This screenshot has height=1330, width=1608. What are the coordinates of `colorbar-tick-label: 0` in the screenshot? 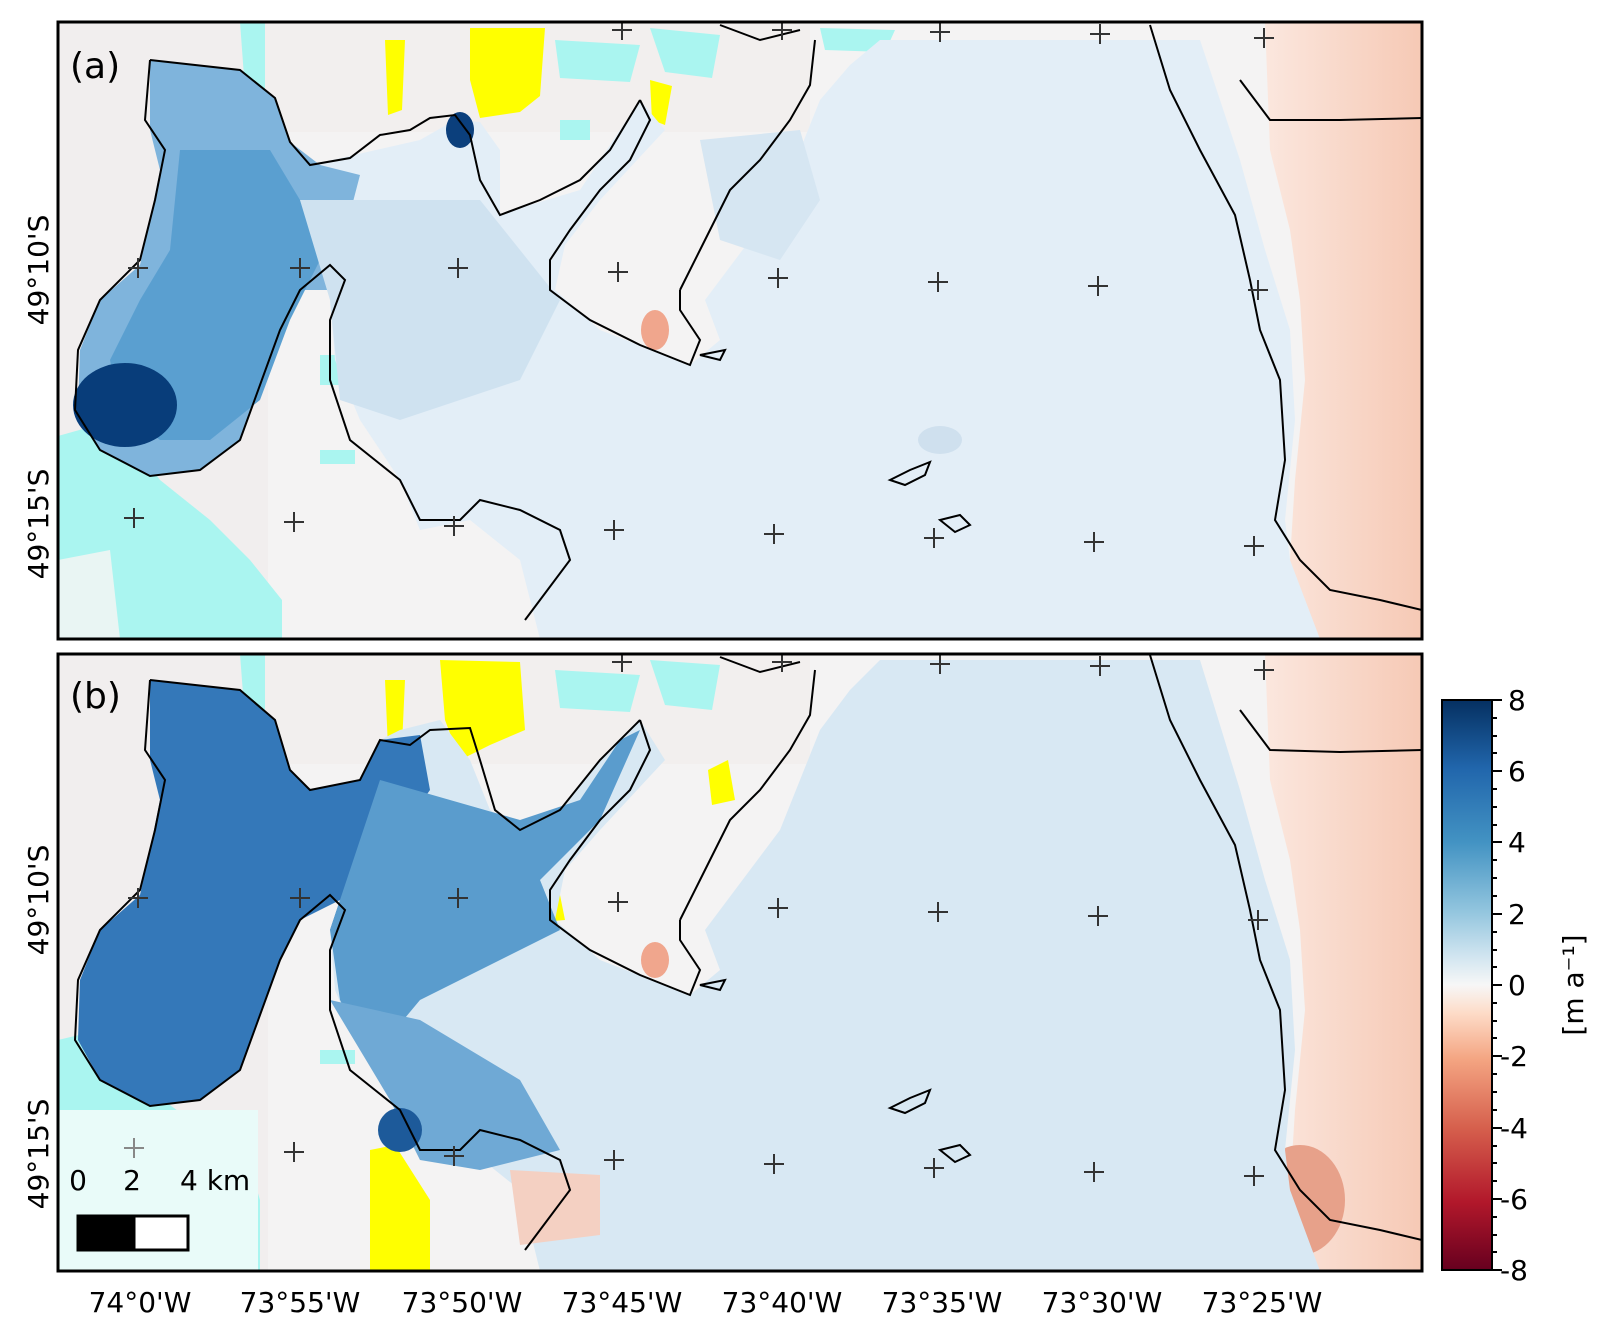 It's located at (1517, 985).